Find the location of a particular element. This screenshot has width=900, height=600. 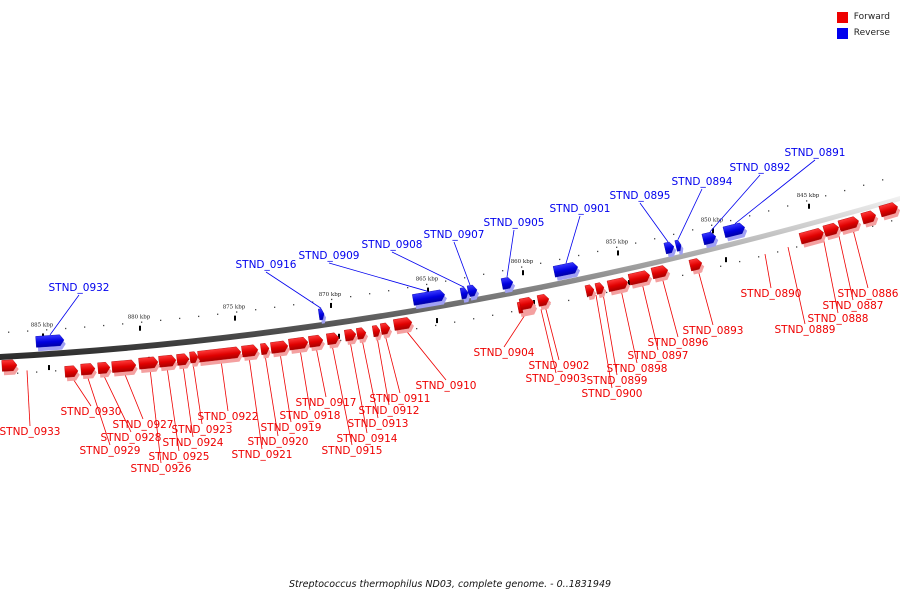

legend-forward-label: Forward is located at coordinates (871, 17).